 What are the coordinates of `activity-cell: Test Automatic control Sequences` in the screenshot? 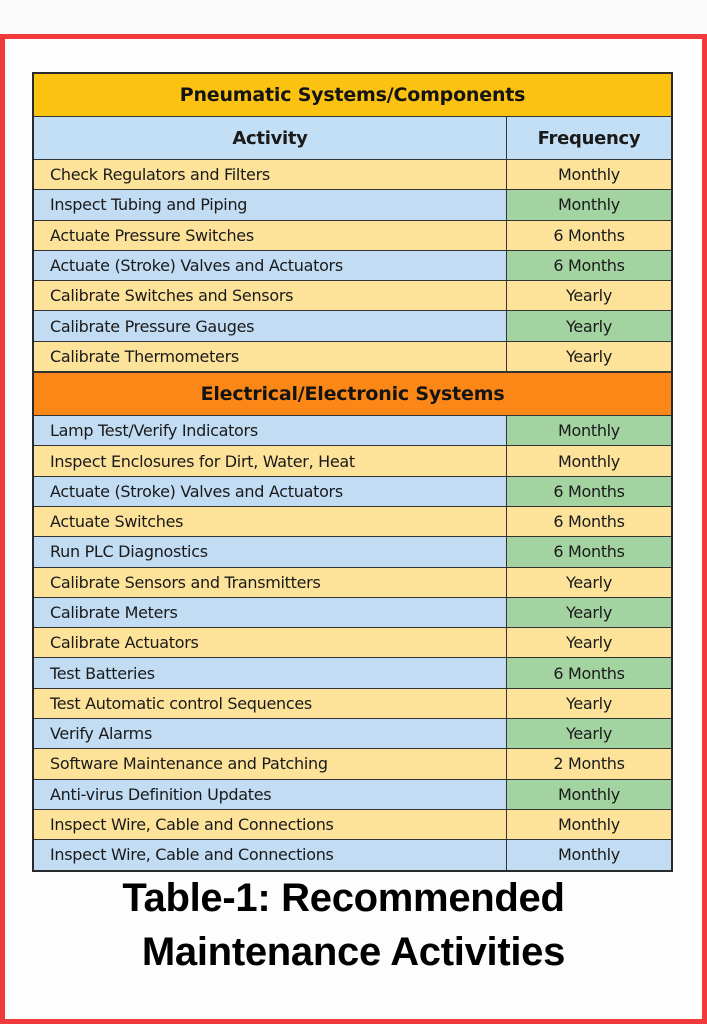 It's located at (270, 703).